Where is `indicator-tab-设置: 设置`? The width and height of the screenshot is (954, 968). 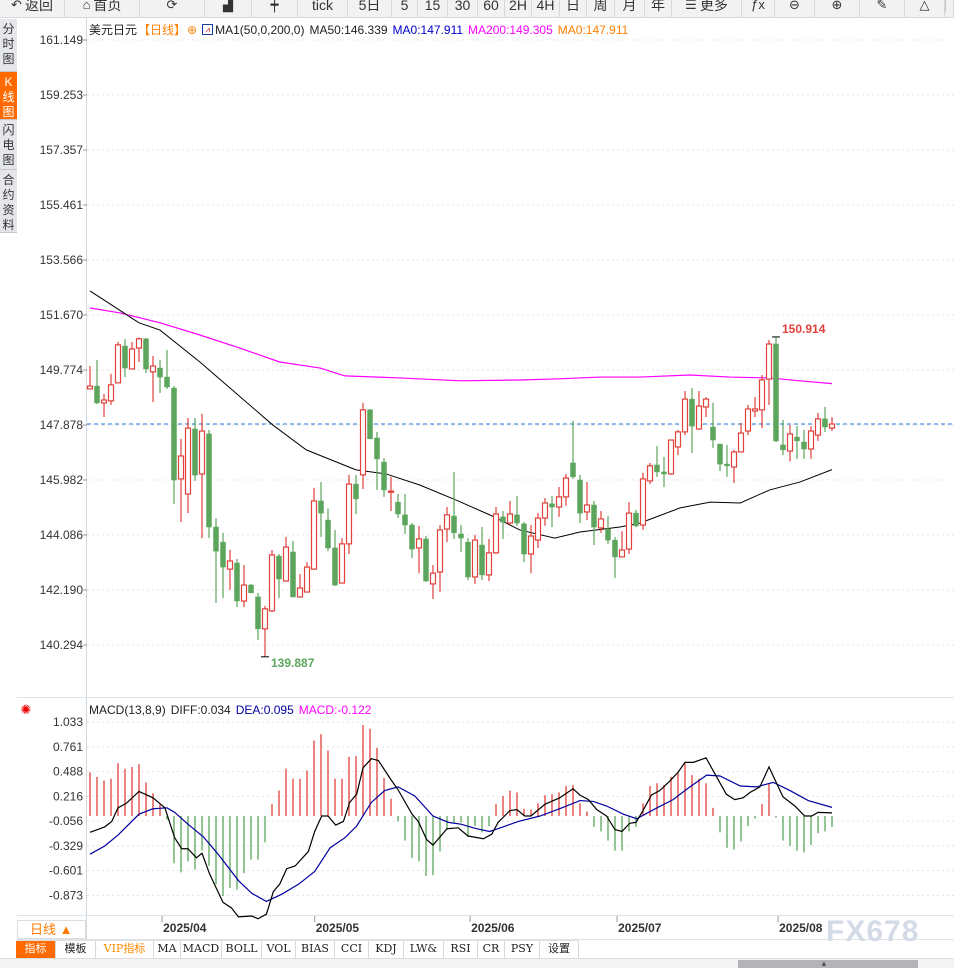
indicator-tab-设置: 设置 is located at coordinates (559, 949).